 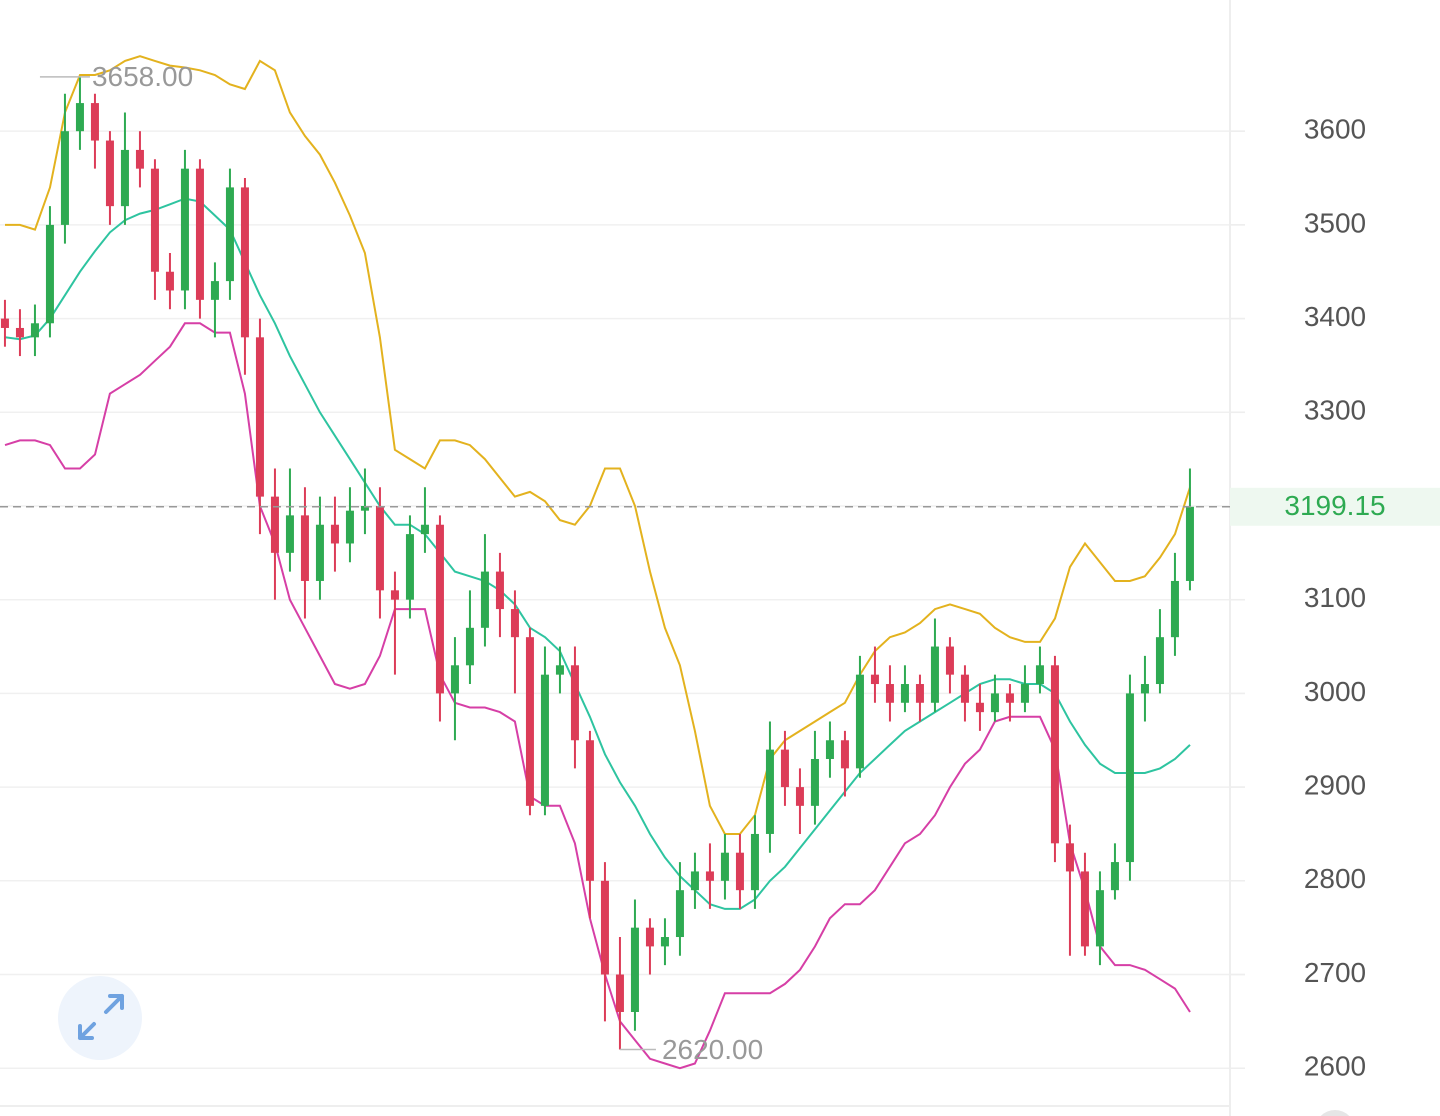 I want to click on corner-button, so click(x=1335, y=1113).